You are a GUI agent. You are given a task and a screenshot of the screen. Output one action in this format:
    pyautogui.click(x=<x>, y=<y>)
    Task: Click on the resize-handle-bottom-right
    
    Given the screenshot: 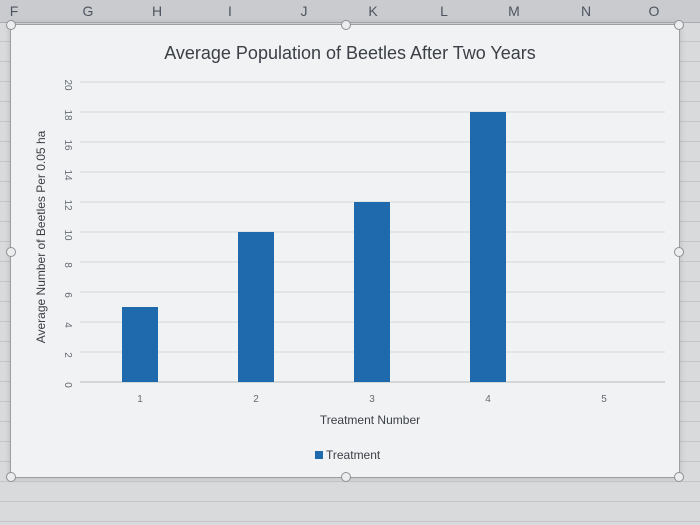 What is the action you would take?
    pyautogui.click(x=679, y=477)
    